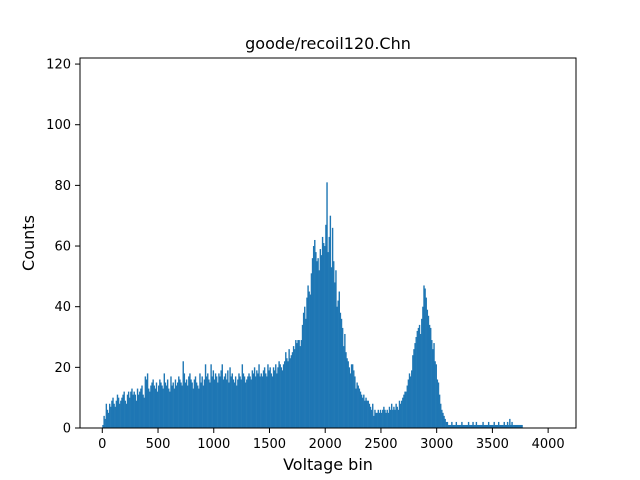 Image resolution: width=640 pixels, height=480 pixels. Describe the element at coordinates (331, 440) in the screenshot. I see `x-axis-ticks: 0 500 1000 1500 2000 2500 3000 3500 4000` at that location.